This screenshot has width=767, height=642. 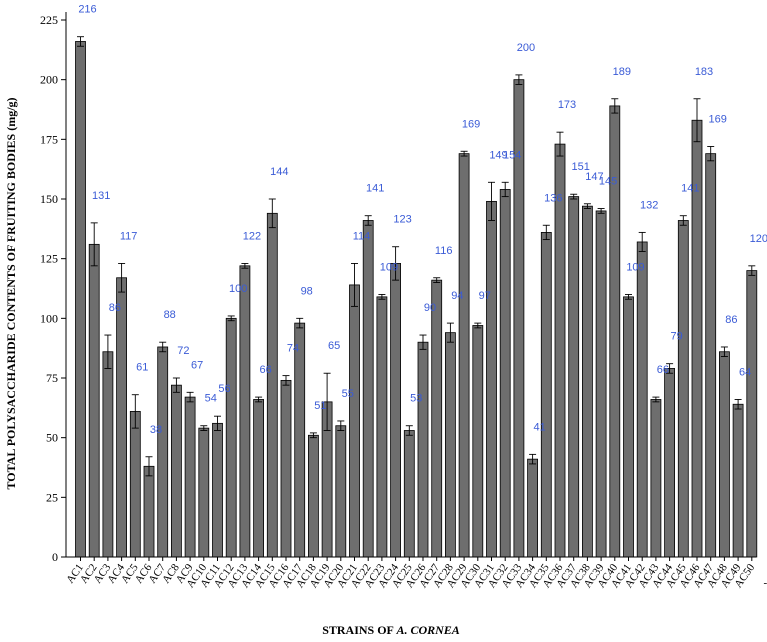 I want to click on bar-ac11, so click(x=217, y=490).